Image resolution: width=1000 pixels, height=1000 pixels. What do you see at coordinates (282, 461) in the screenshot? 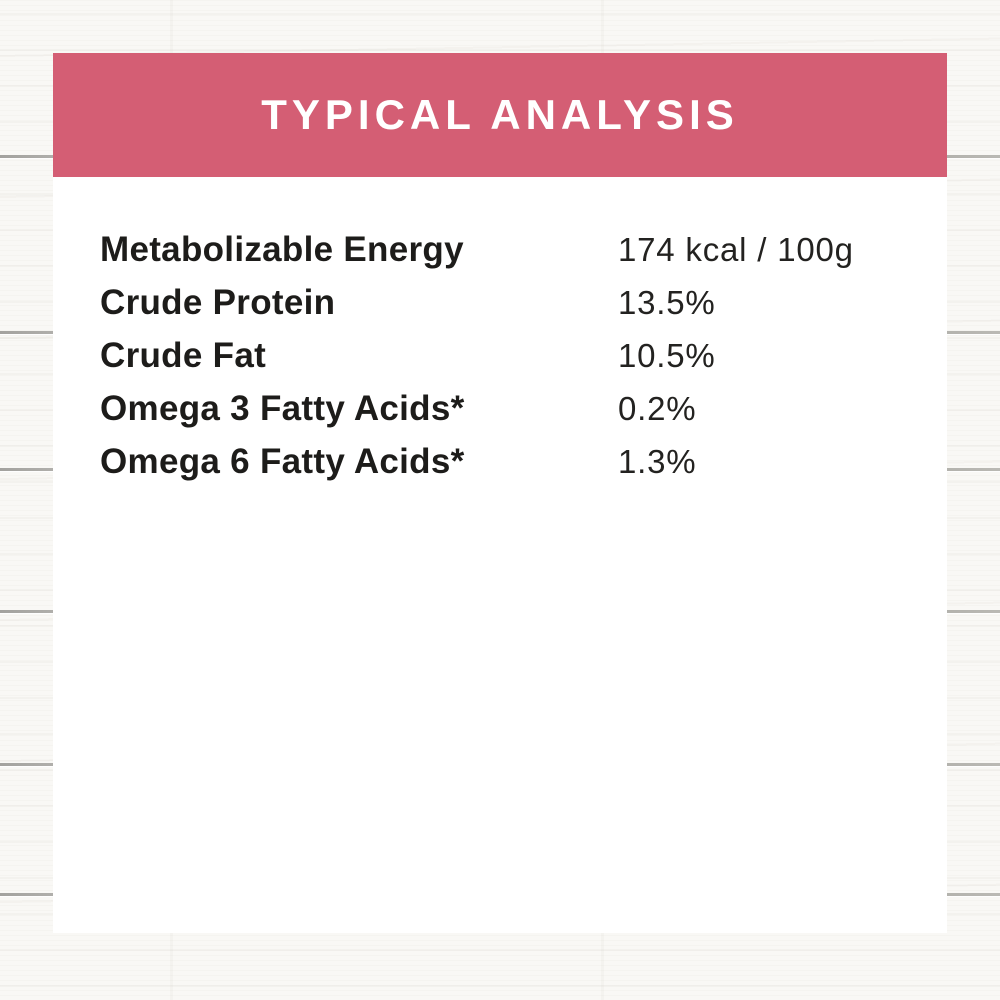
I see `nutrient-label: Omega 6 Fatty Acids*` at bounding box center [282, 461].